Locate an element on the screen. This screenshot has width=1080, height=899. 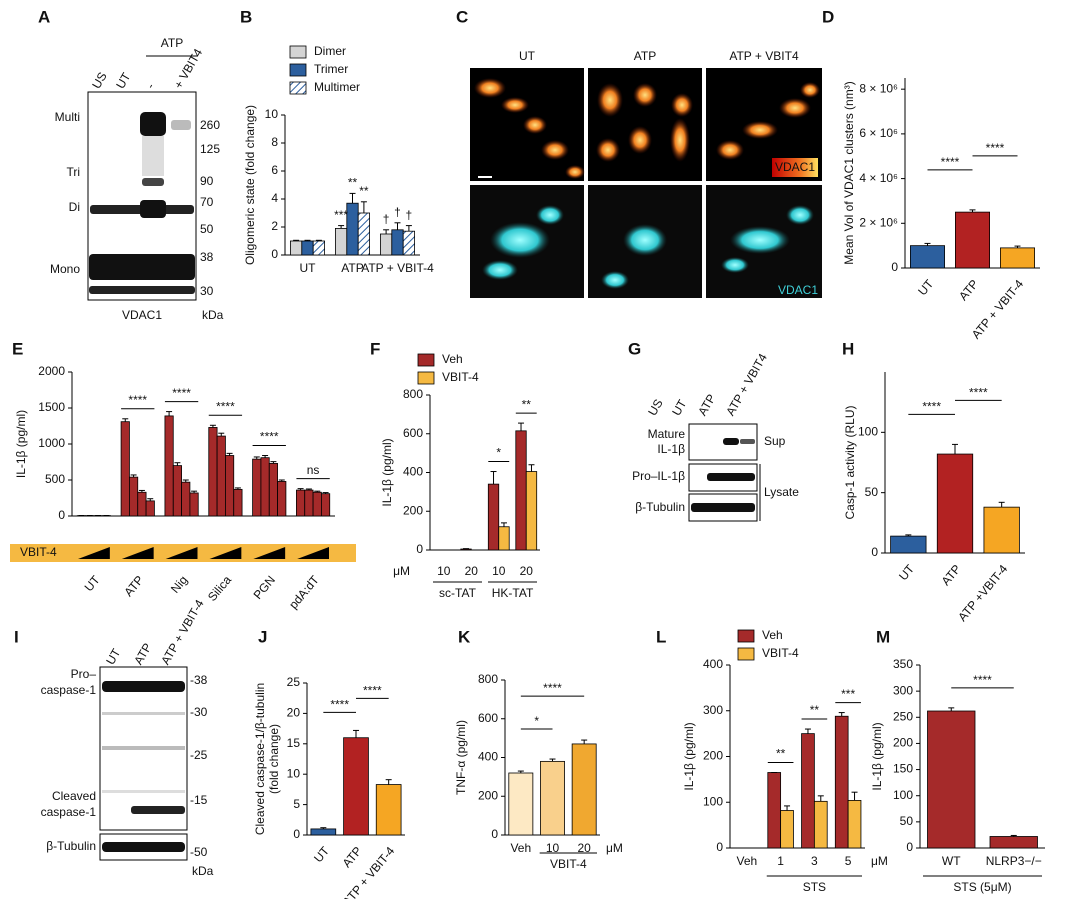
row-label: Pro– is located at coordinates (84, 674).